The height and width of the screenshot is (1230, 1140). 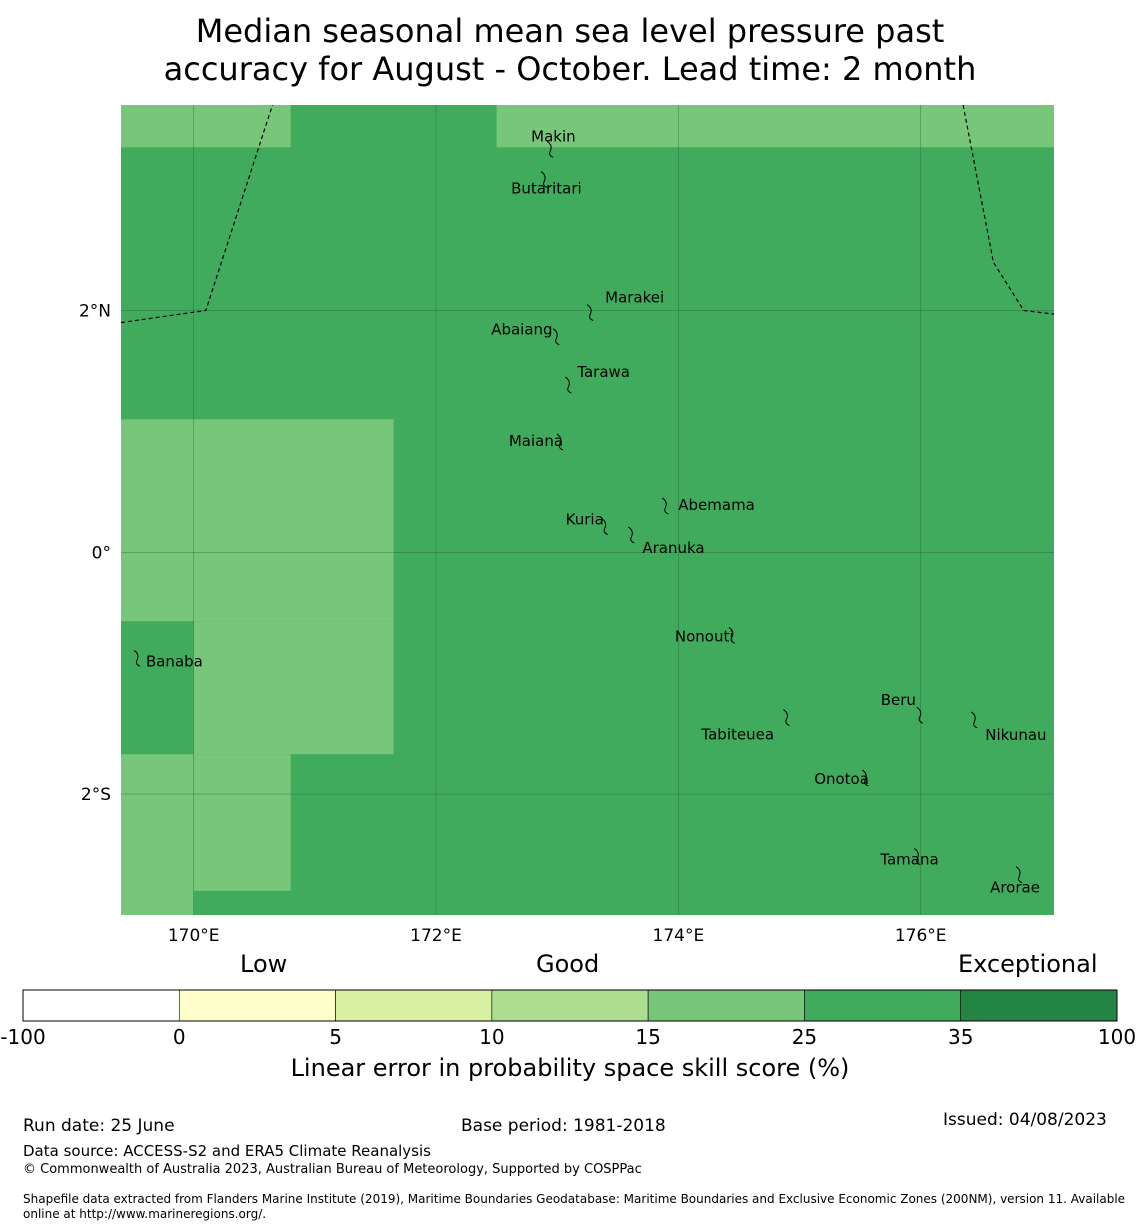 I want to click on colorbar-tick-label: 15, so click(x=647, y=1037).